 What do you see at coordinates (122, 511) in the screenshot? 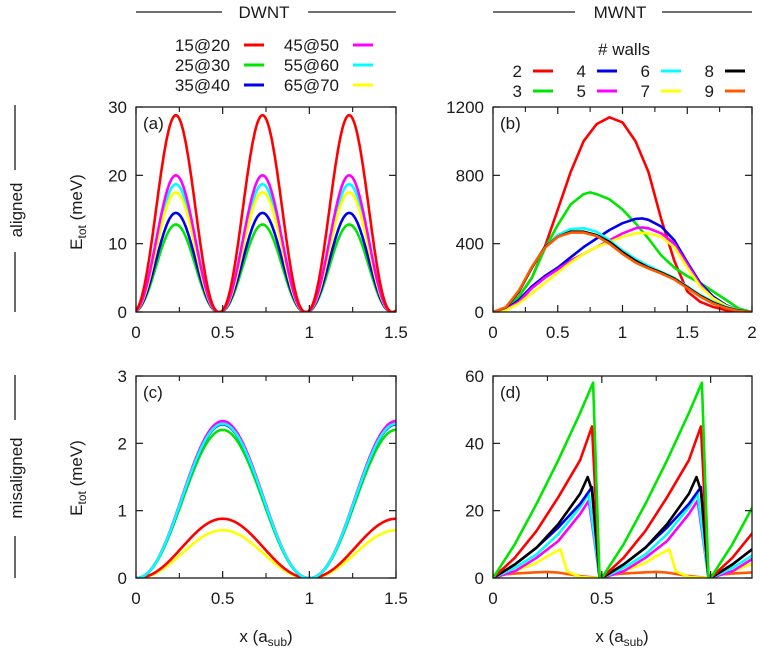
I see `y-tick-label: 1` at bounding box center [122, 511].